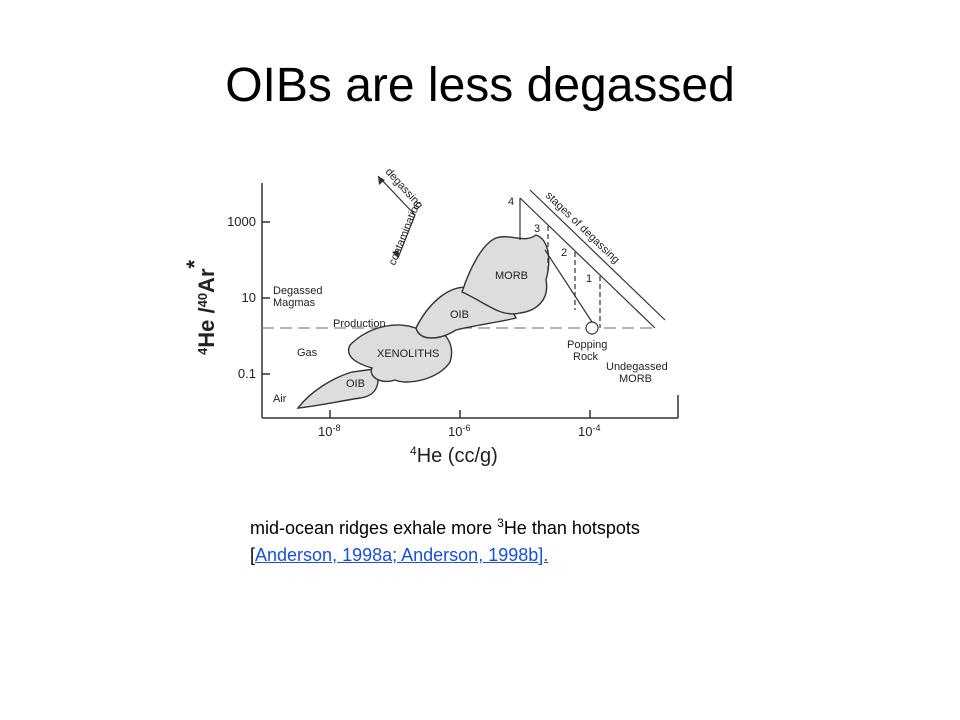  What do you see at coordinates (500, 523) in the screenshot?
I see `caption-sup: 3` at bounding box center [500, 523].